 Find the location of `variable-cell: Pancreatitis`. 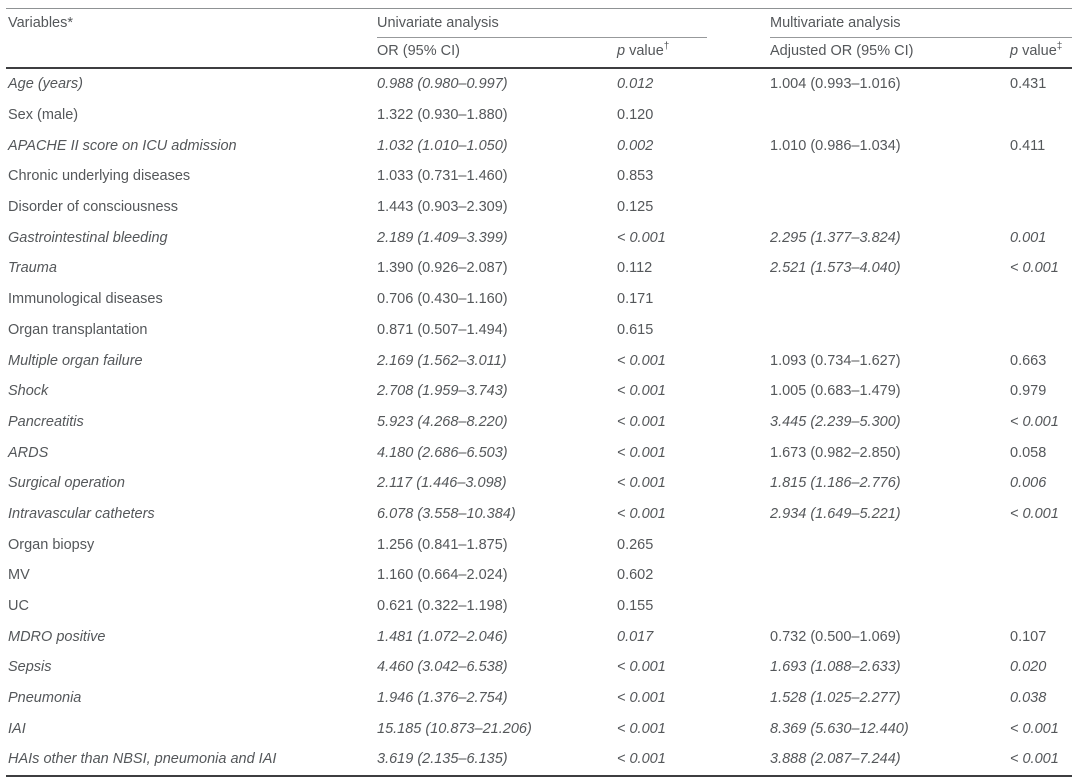

variable-cell: Pancreatitis is located at coordinates (46, 421).